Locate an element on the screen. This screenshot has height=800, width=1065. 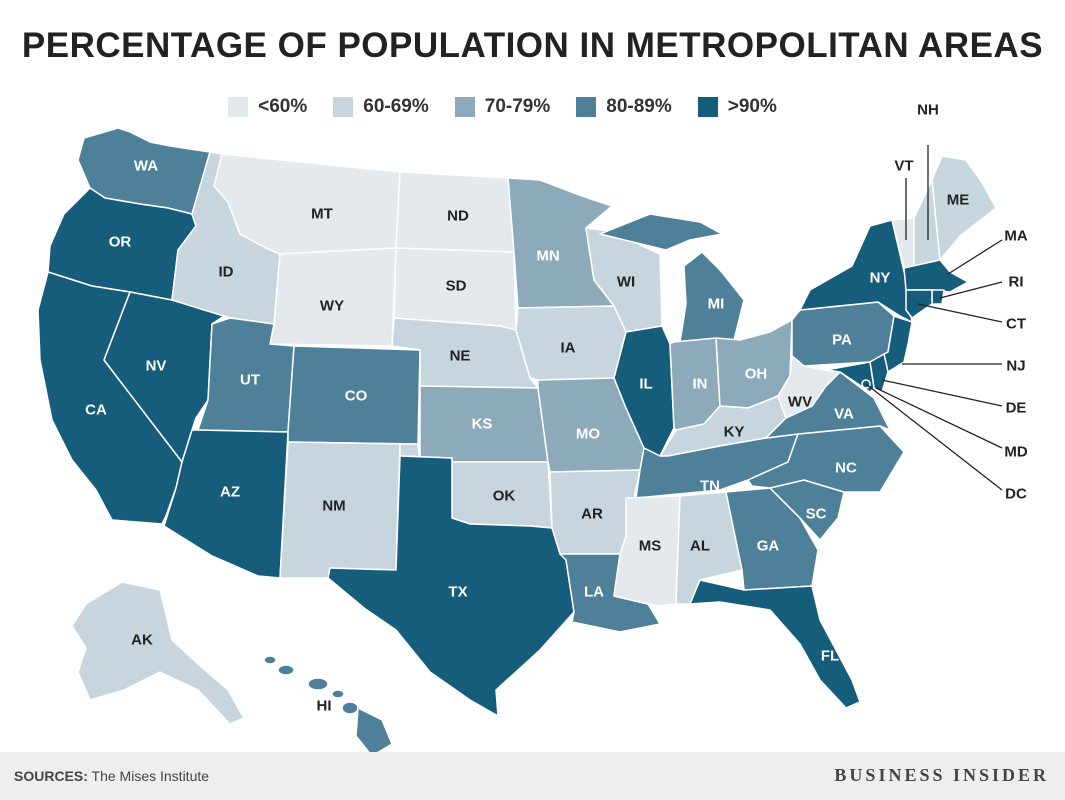
state-label-ID: ID is located at coordinates (226, 272).